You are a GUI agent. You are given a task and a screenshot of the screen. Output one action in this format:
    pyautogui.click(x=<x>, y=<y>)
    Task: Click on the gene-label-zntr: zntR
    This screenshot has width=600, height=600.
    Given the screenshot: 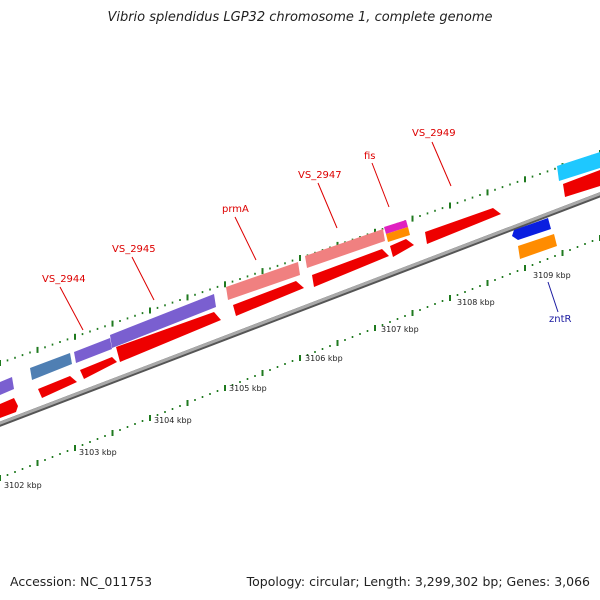 What is the action you would take?
    pyautogui.click(x=560, y=319)
    